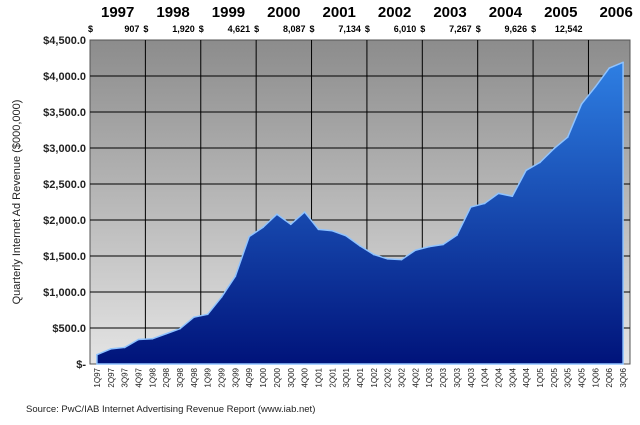 The image size is (640, 425). I want to click on x-tick-label: 4Q99, so click(249, 377).